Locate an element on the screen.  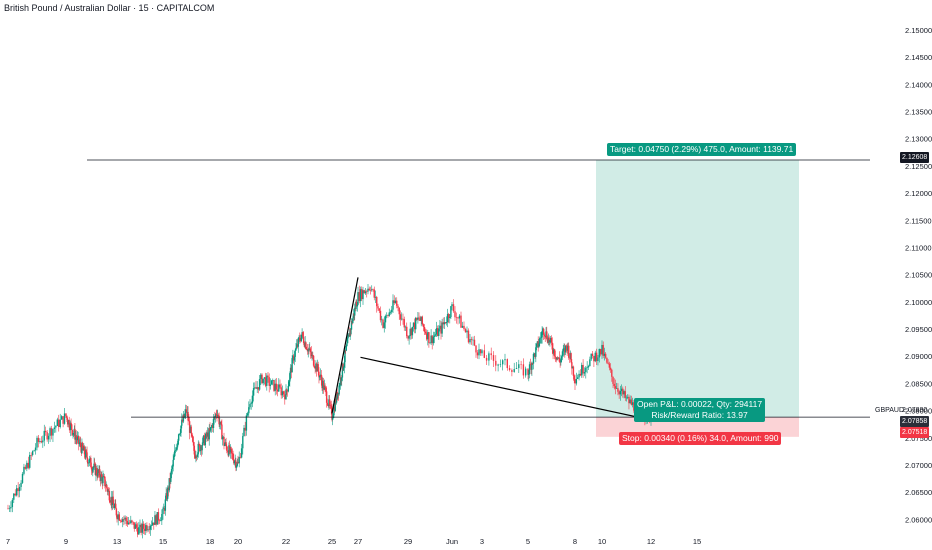
stop-zone is located at coordinates (697, 427).